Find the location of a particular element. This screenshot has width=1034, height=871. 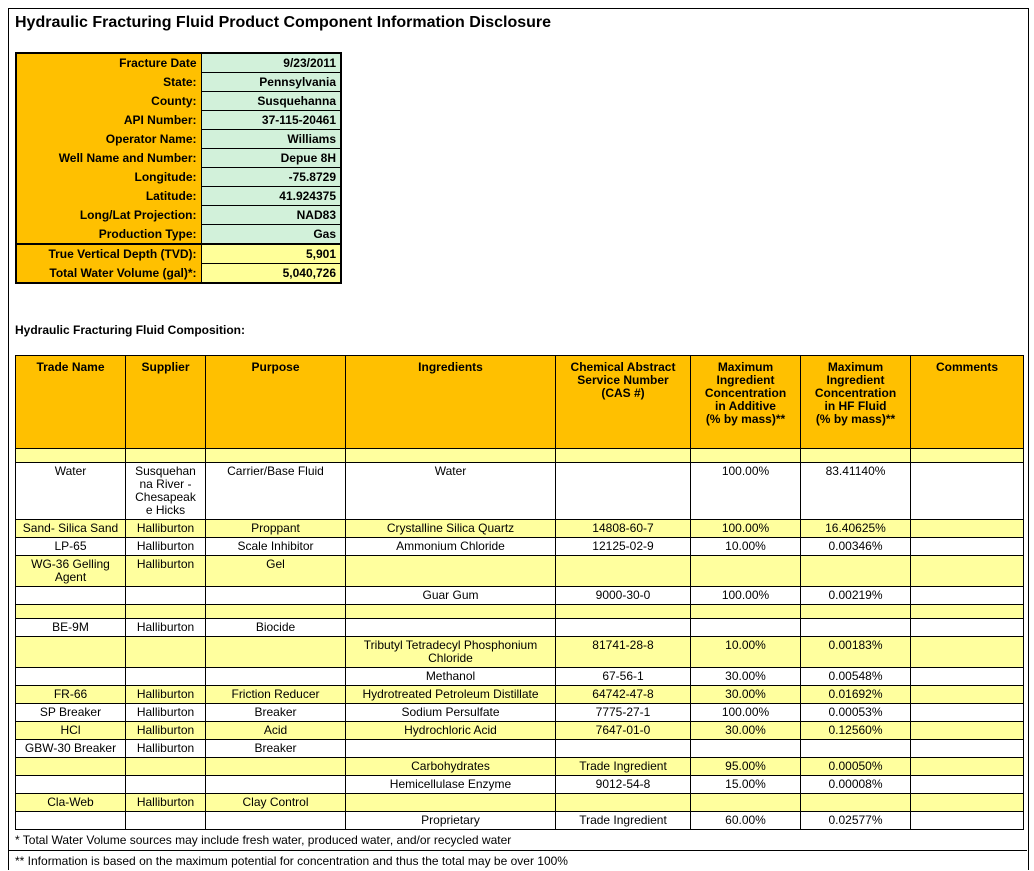

cell-supplier: Susquehanna River - Chesapeake Hicks is located at coordinates (165, 491).